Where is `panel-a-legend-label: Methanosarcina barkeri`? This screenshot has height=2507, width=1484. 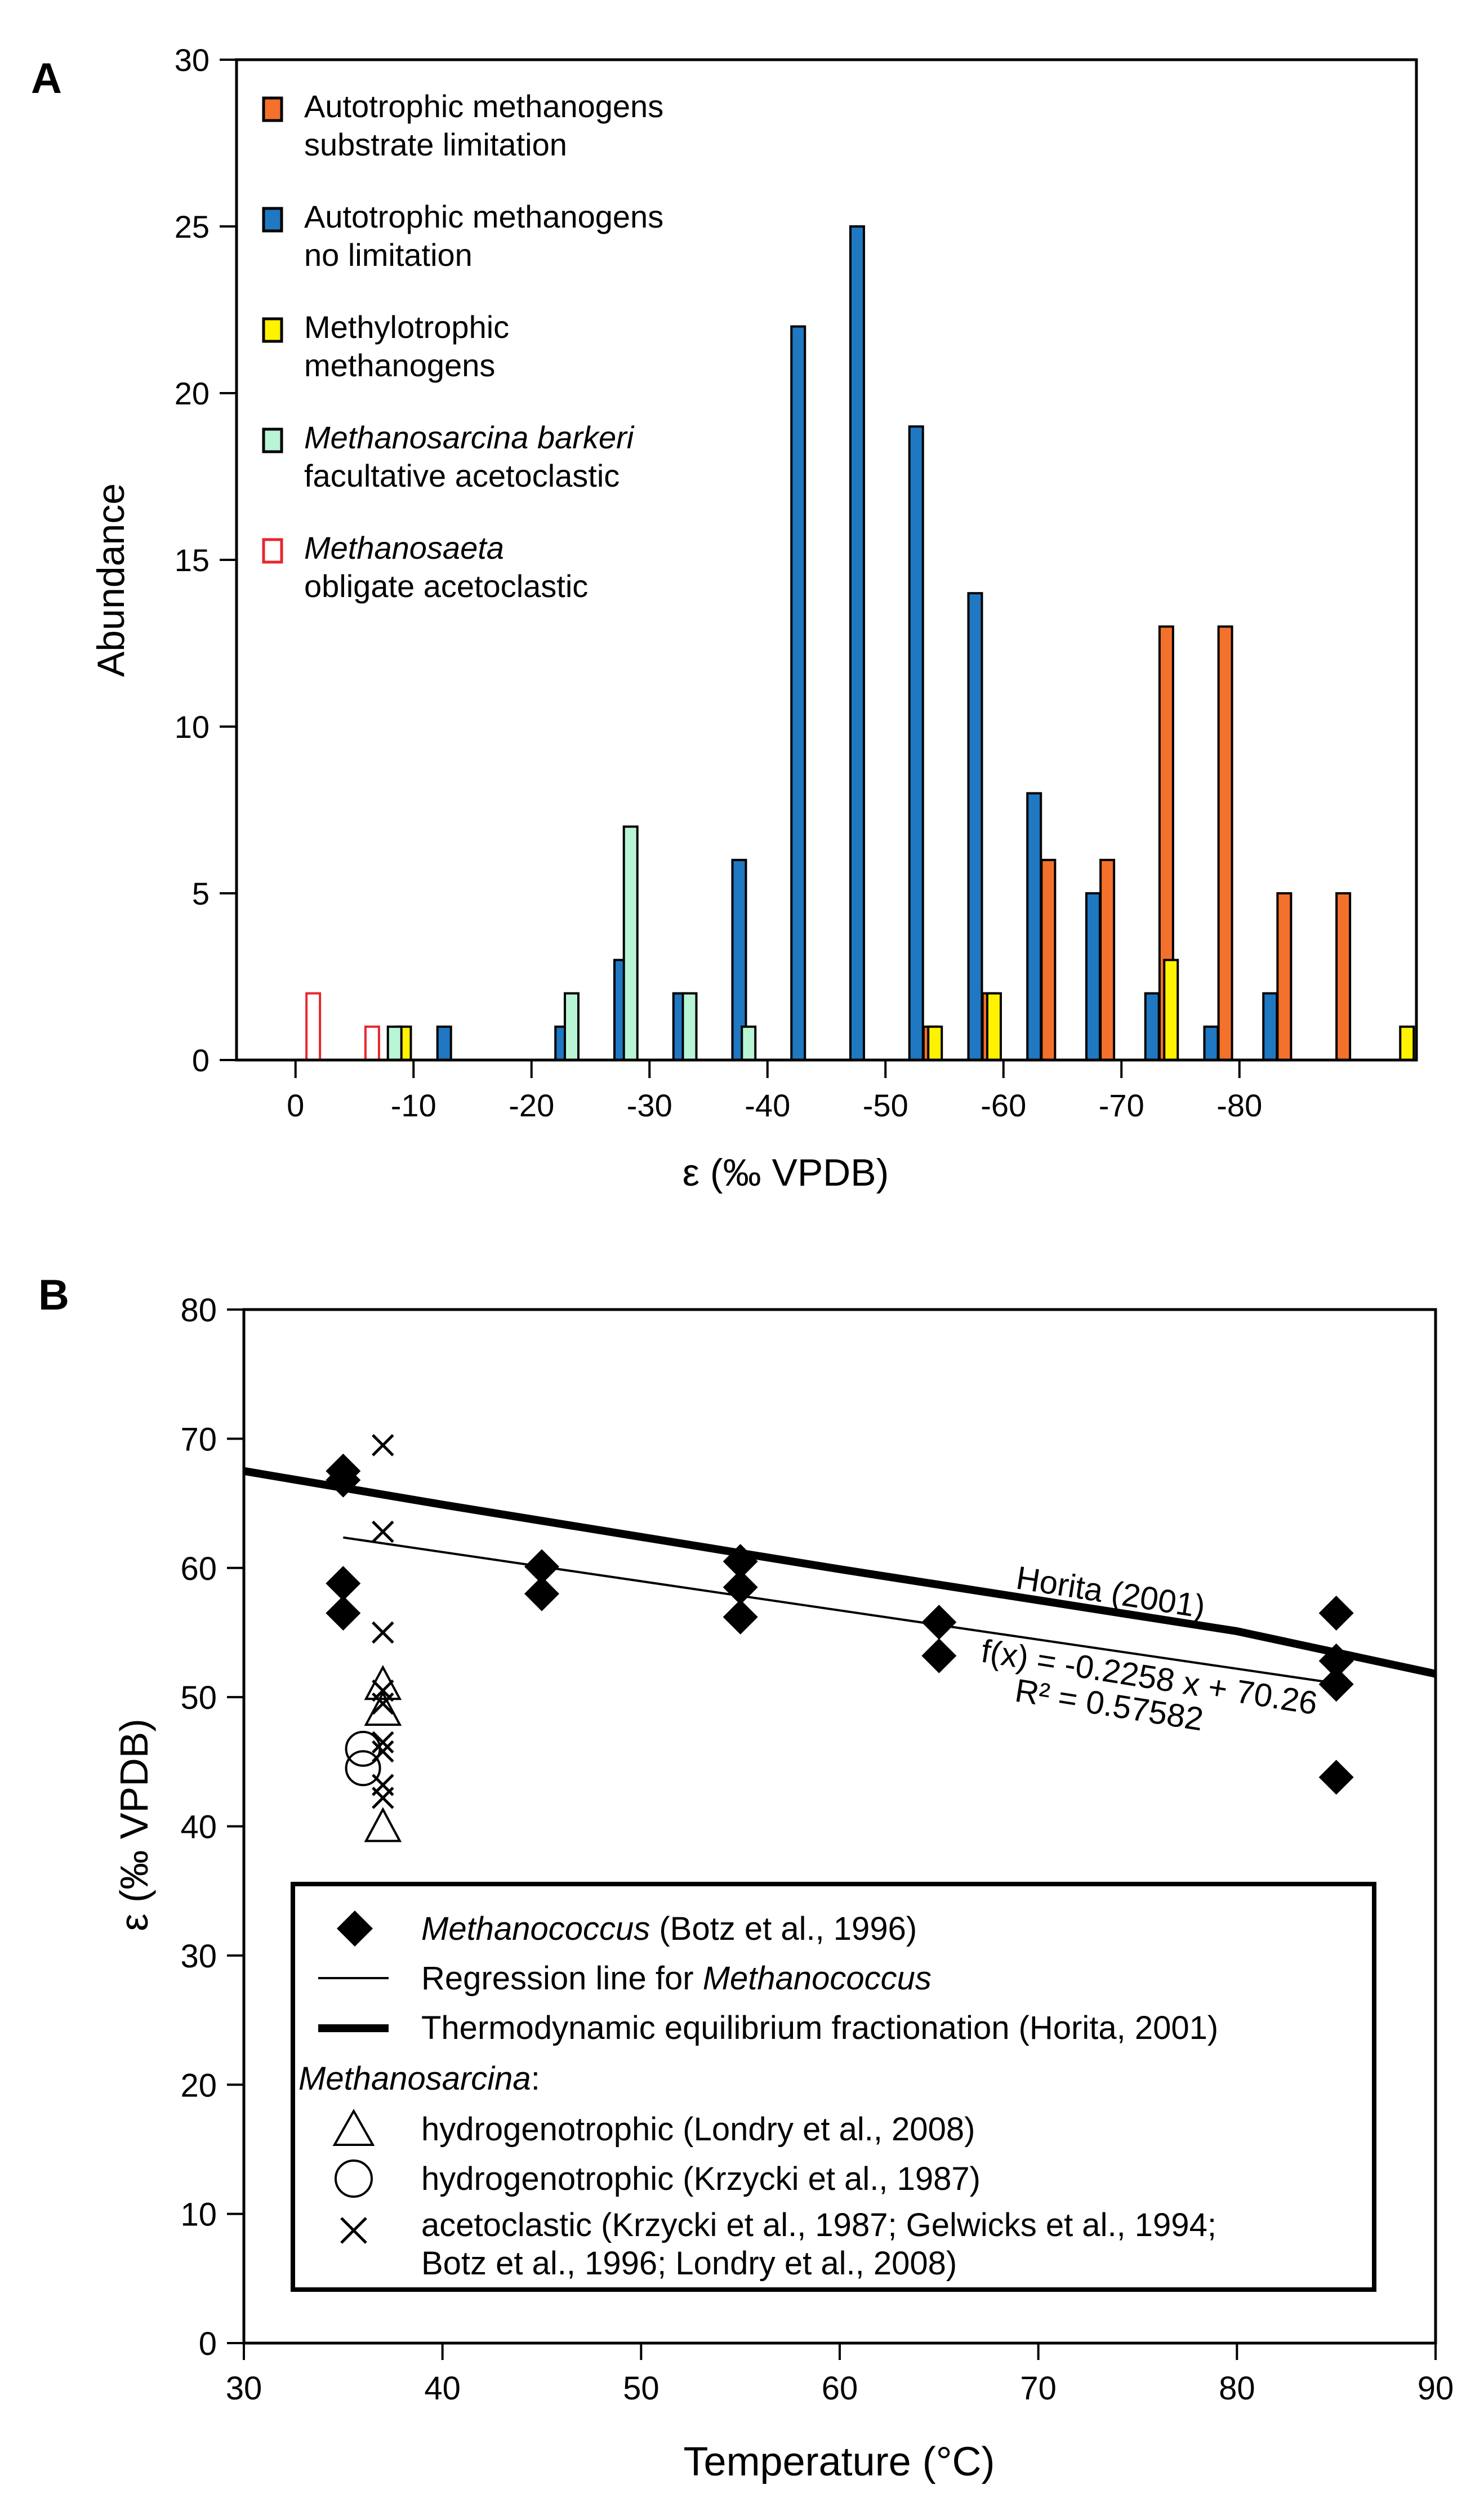 panel-a-legend-label: Methanosarcina barkeri is located at coordinates (469, 437).